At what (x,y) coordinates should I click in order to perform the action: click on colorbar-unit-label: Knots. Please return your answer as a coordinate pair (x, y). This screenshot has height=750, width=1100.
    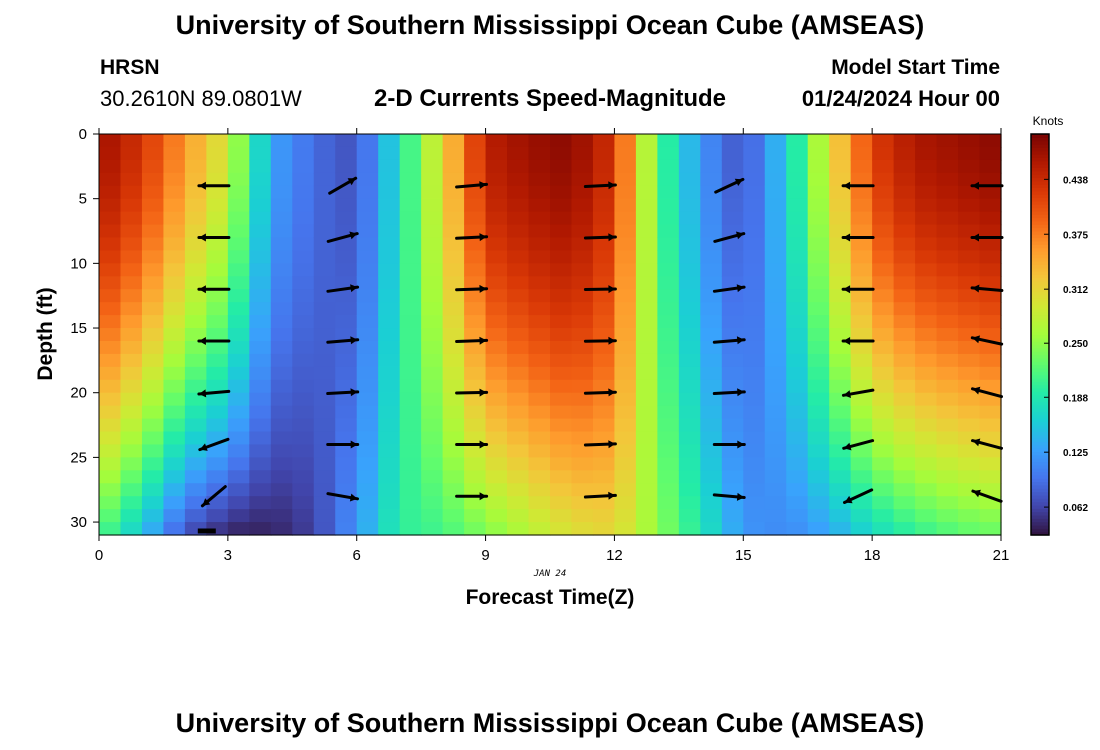
    Looking at the image, I should click on (1048, 121).